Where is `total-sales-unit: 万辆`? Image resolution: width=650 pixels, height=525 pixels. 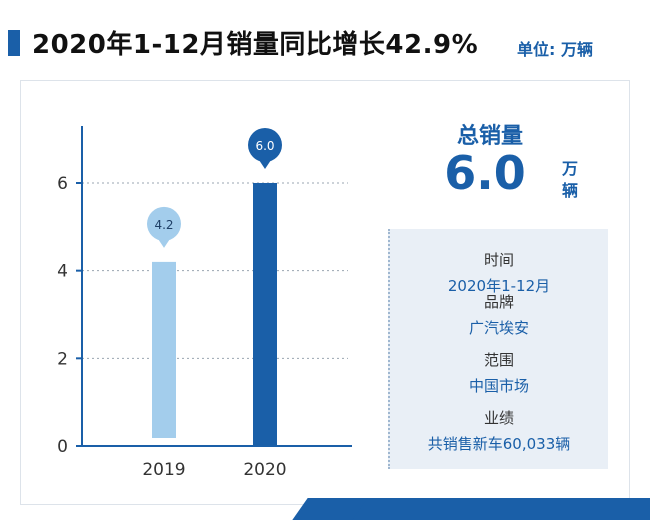
total-sales-unit: 万辆 is located at coordinates (569, 179).